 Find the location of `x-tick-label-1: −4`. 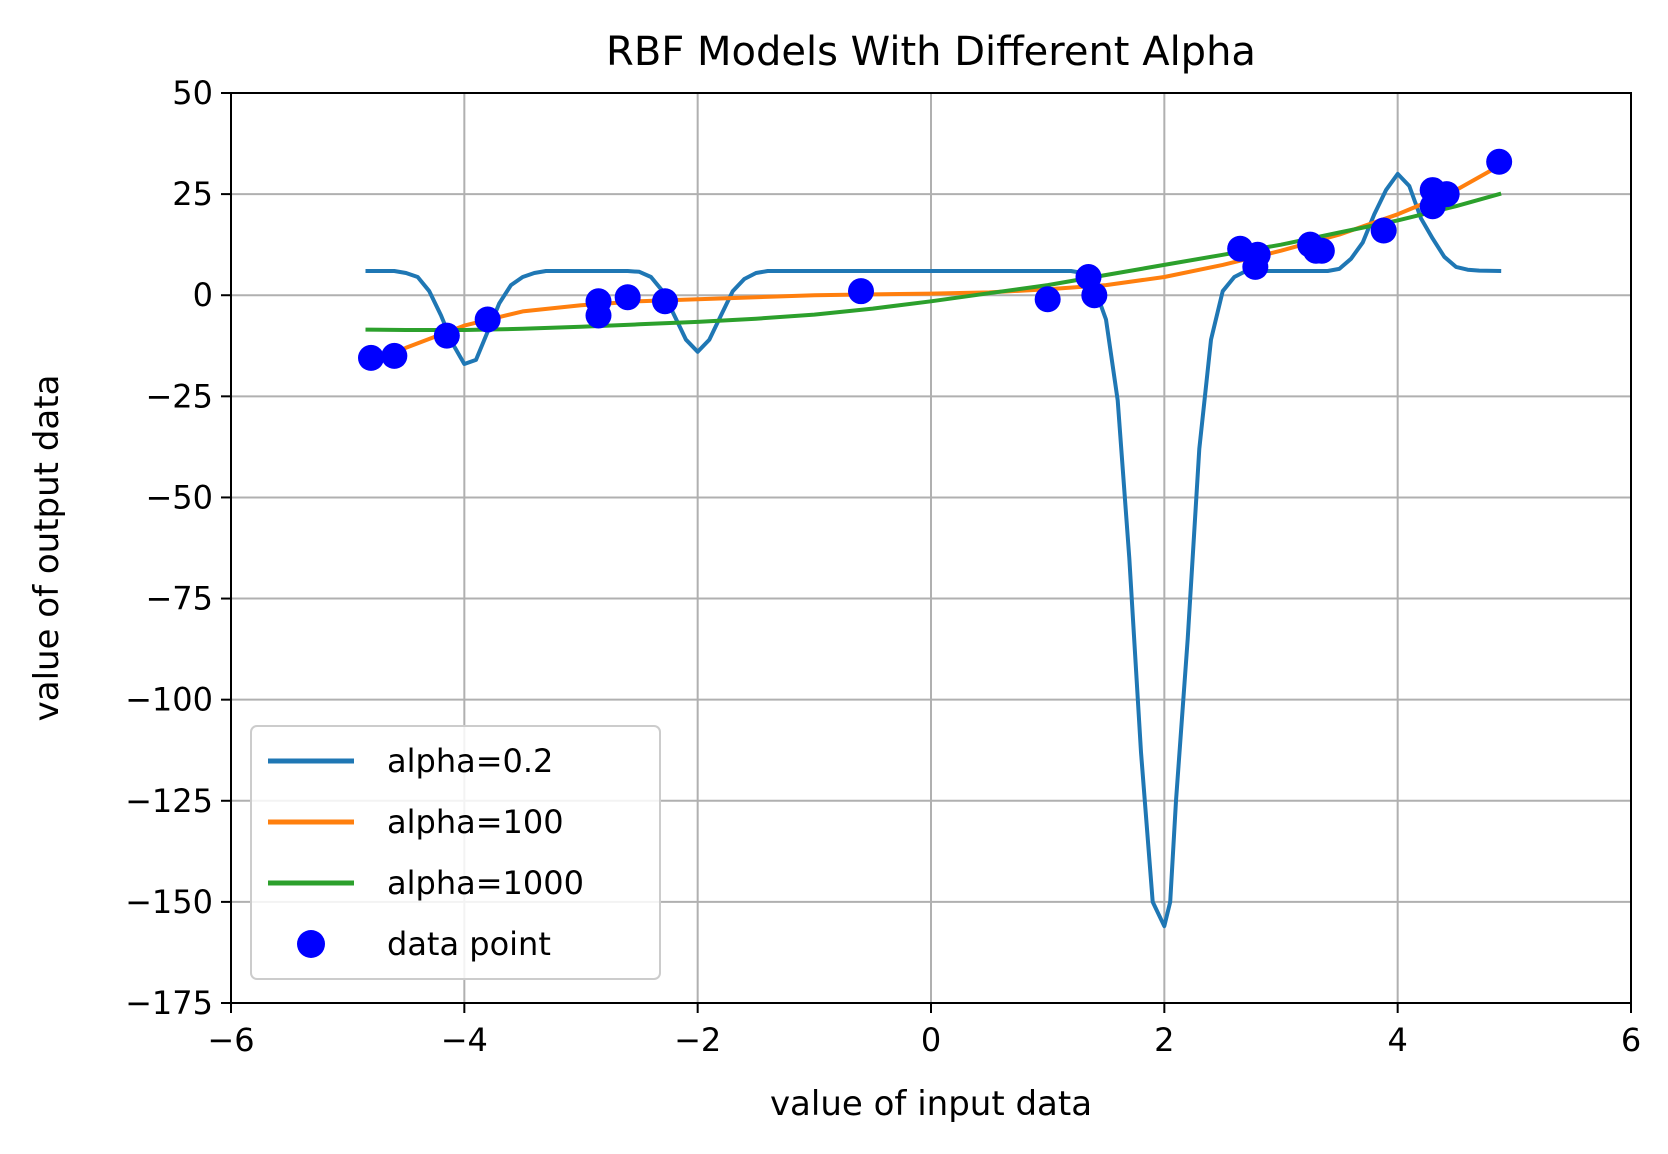

x-tick-label-1: −4 is located at coordinates (464, 1040).